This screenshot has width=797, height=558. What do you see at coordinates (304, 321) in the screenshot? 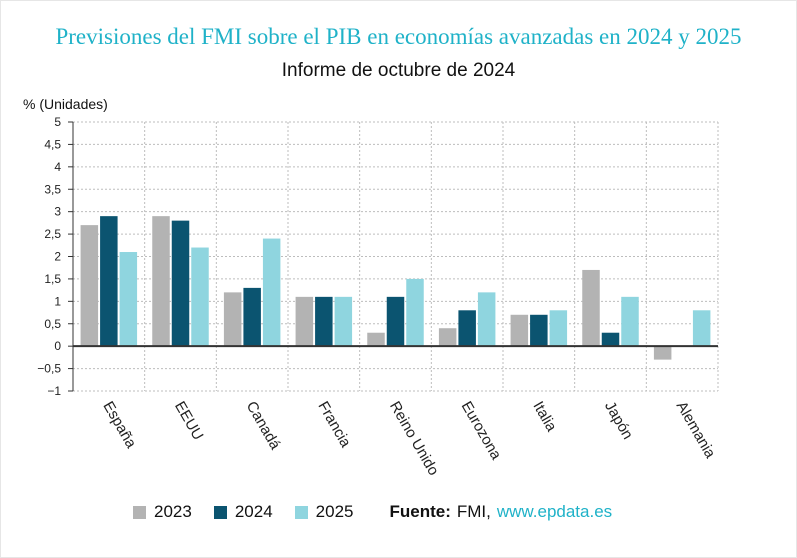
I see `bar-2023-francia` at bounding box center [304, 321].